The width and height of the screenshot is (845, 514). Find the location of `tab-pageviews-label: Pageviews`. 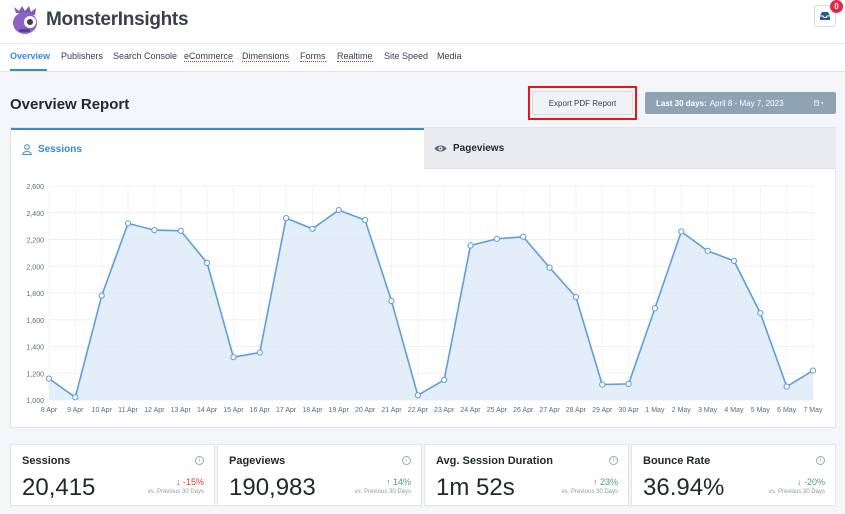

tab-pageviews-label: Pageviews is located at coordinates (479, 148).